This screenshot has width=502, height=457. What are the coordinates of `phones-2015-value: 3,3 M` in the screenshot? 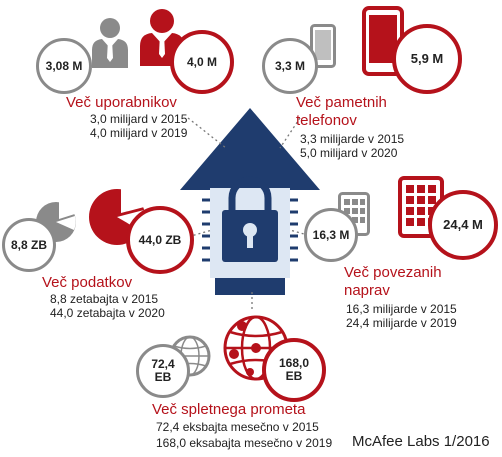 It's located at (289, 65).